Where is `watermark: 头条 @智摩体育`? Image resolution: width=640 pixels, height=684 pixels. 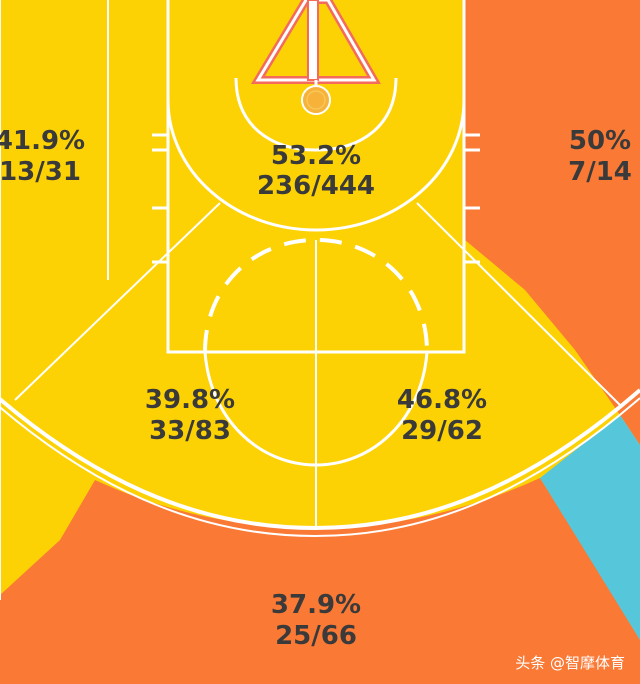
watermark: 头条 @智摩体育 is located at coordinates (570, 663).